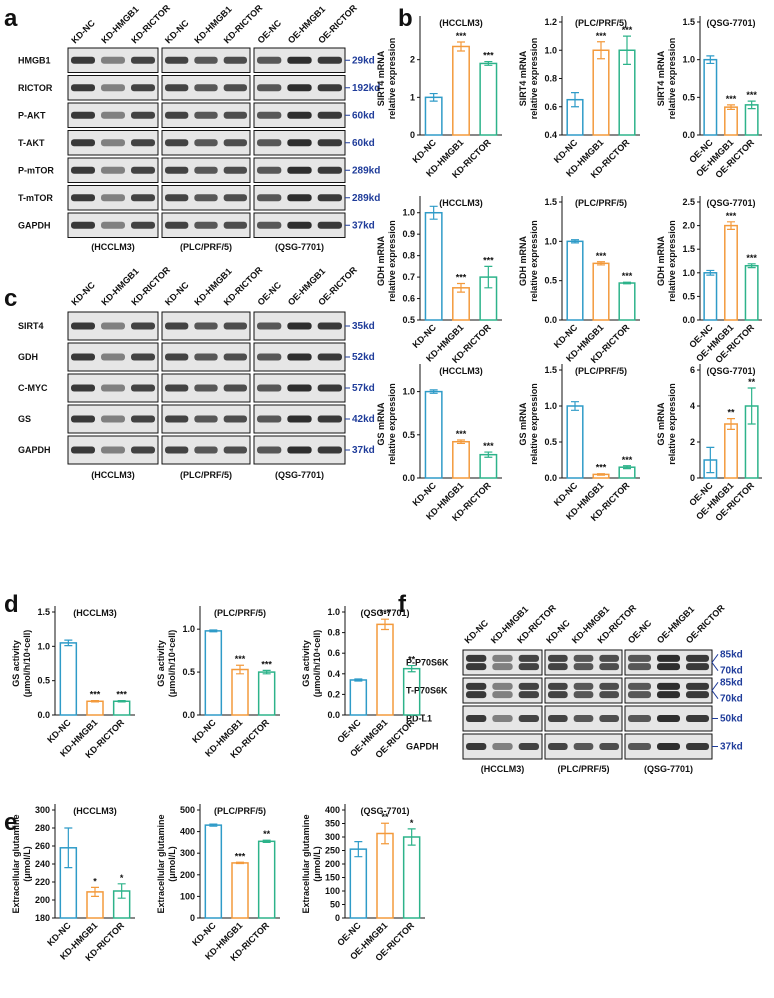  I want to click on y-tick-label: 300, so click(187, 853).